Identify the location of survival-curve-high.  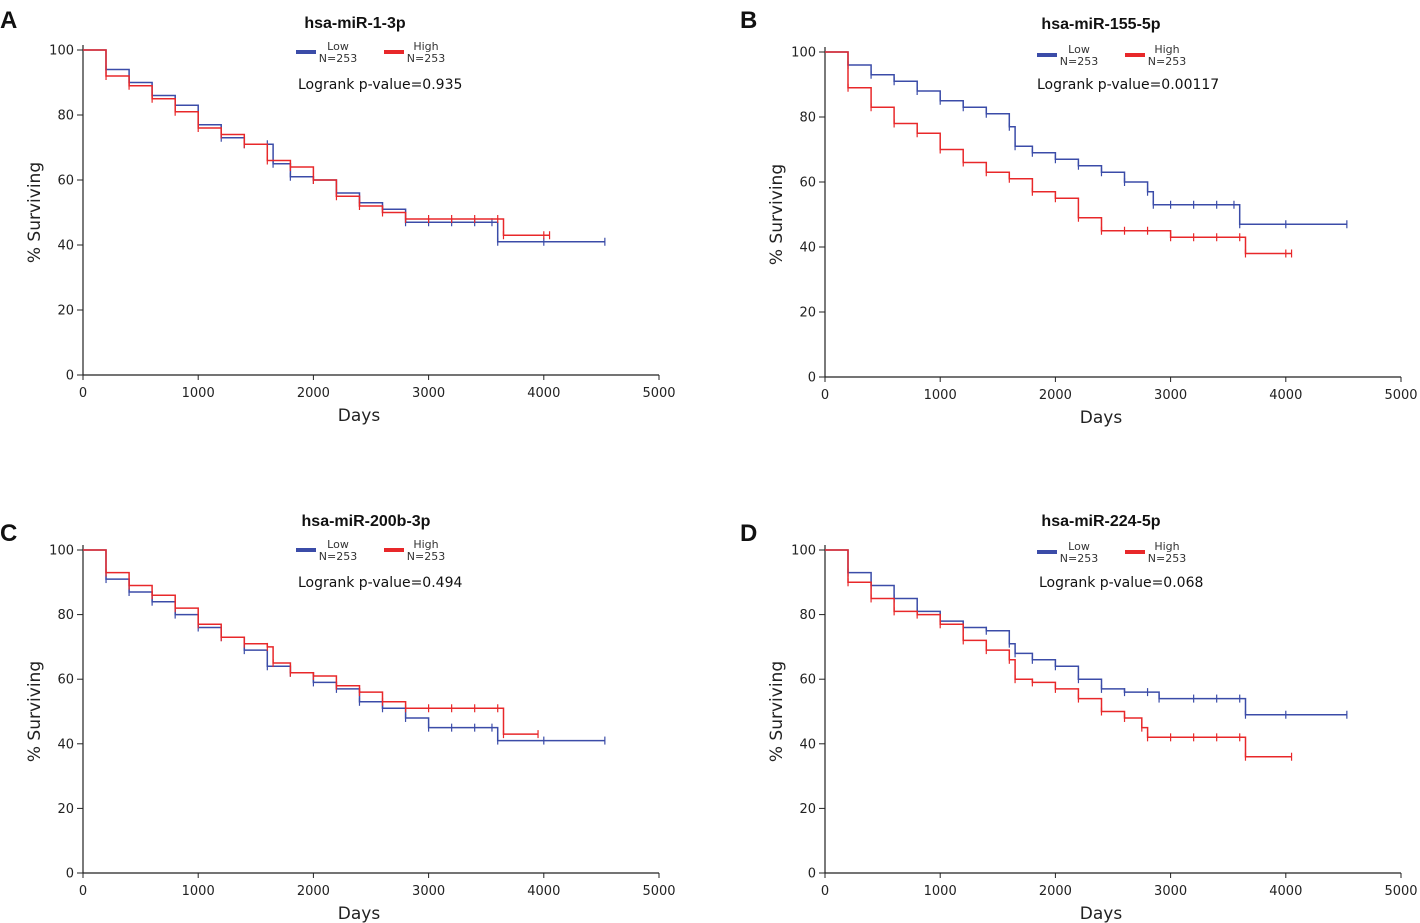
(310, 642).